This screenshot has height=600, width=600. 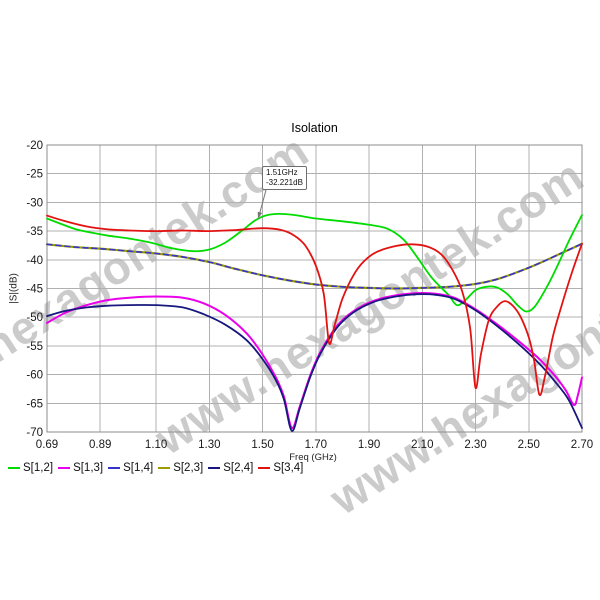 I want to click on annotation-leader-line, so click(x=263, y=202).